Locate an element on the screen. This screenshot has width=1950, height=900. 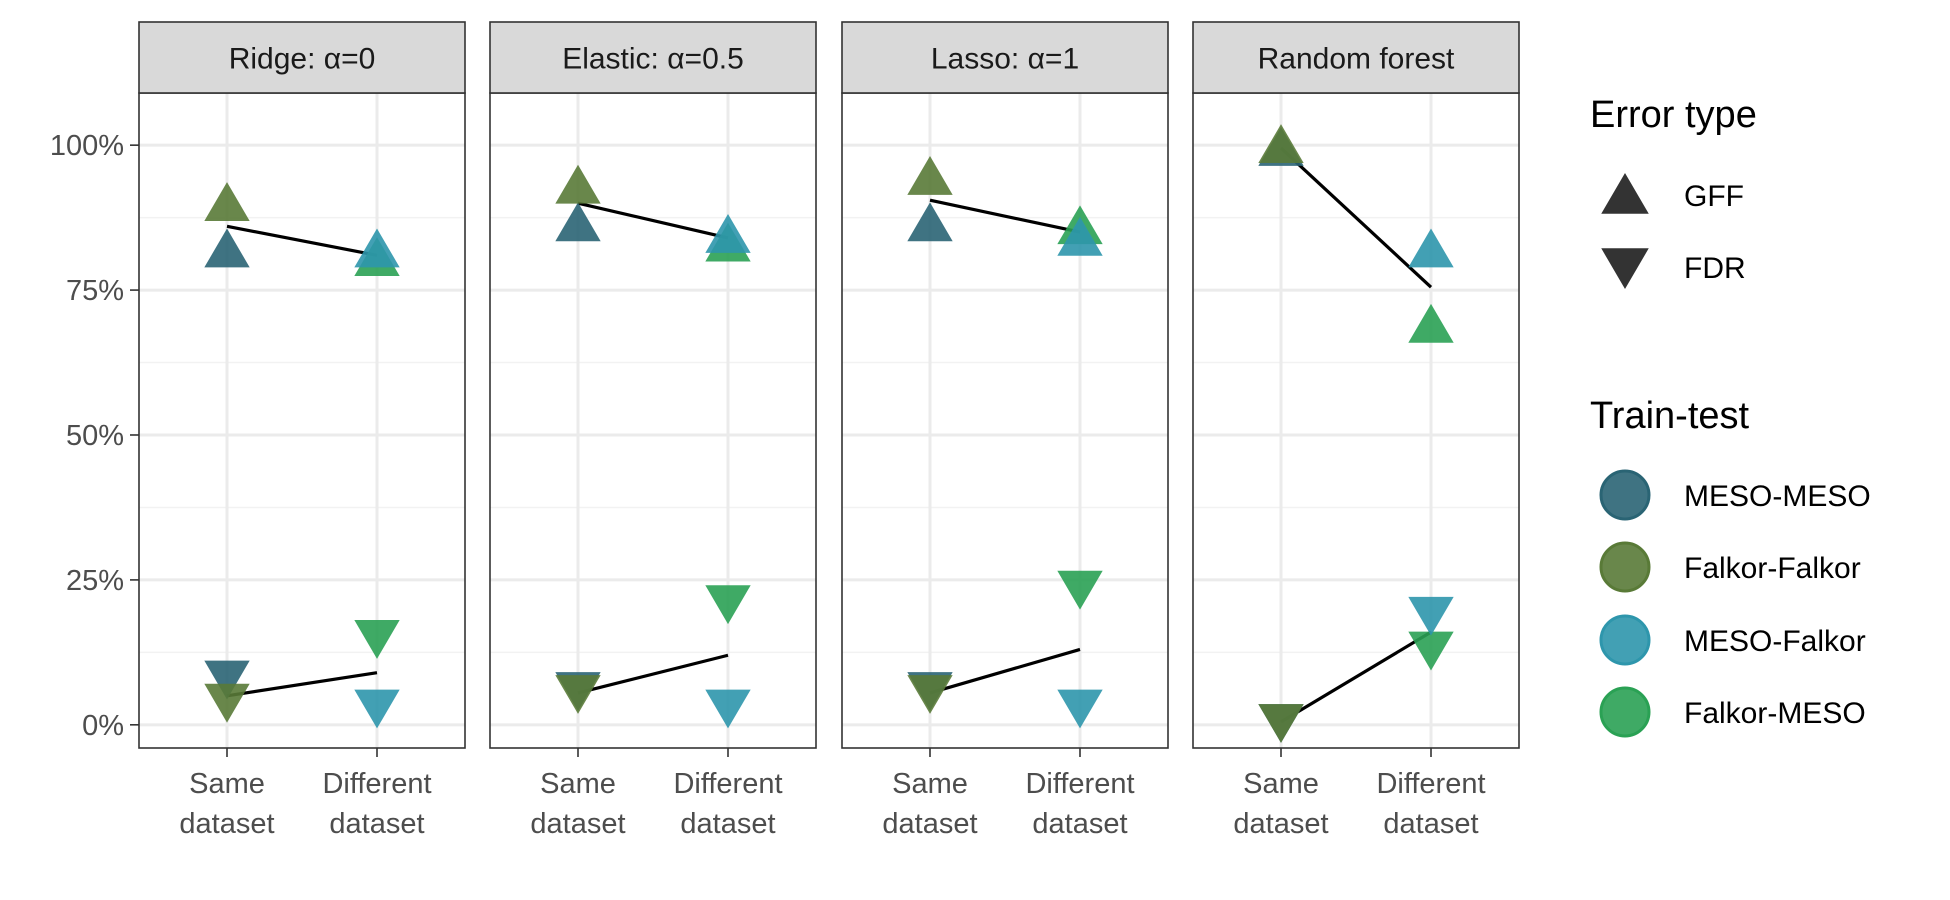
legend-title-error-type: Error type is located at coordinates (1673, 115).